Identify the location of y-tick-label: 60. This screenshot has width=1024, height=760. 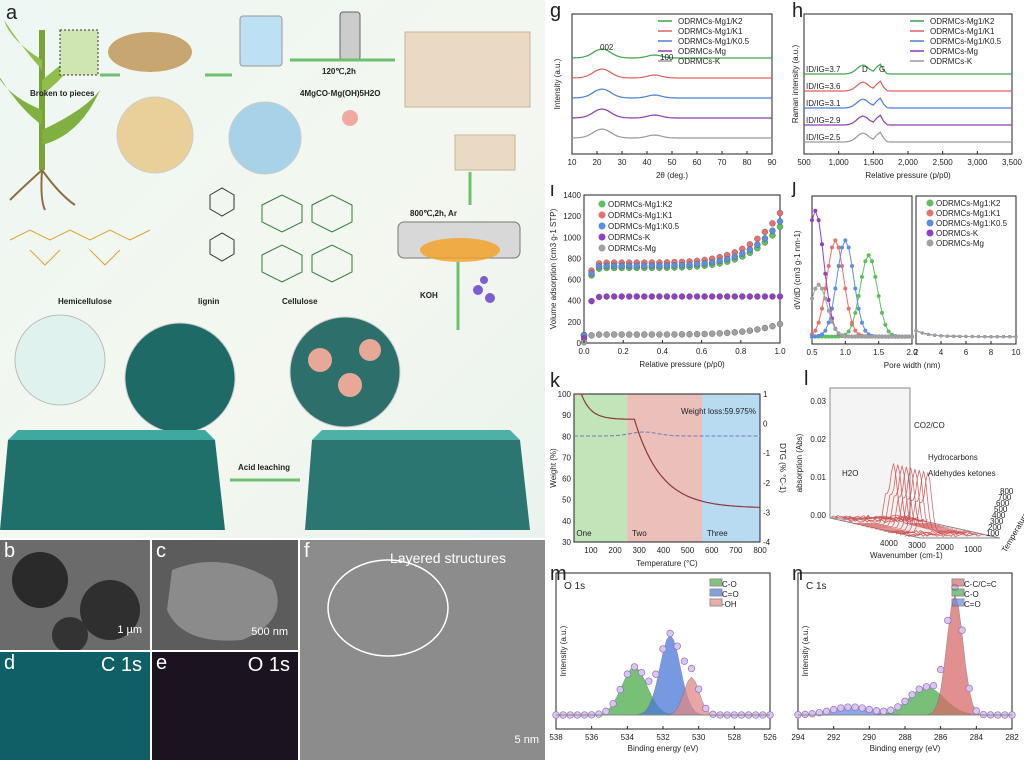
(566, 479).